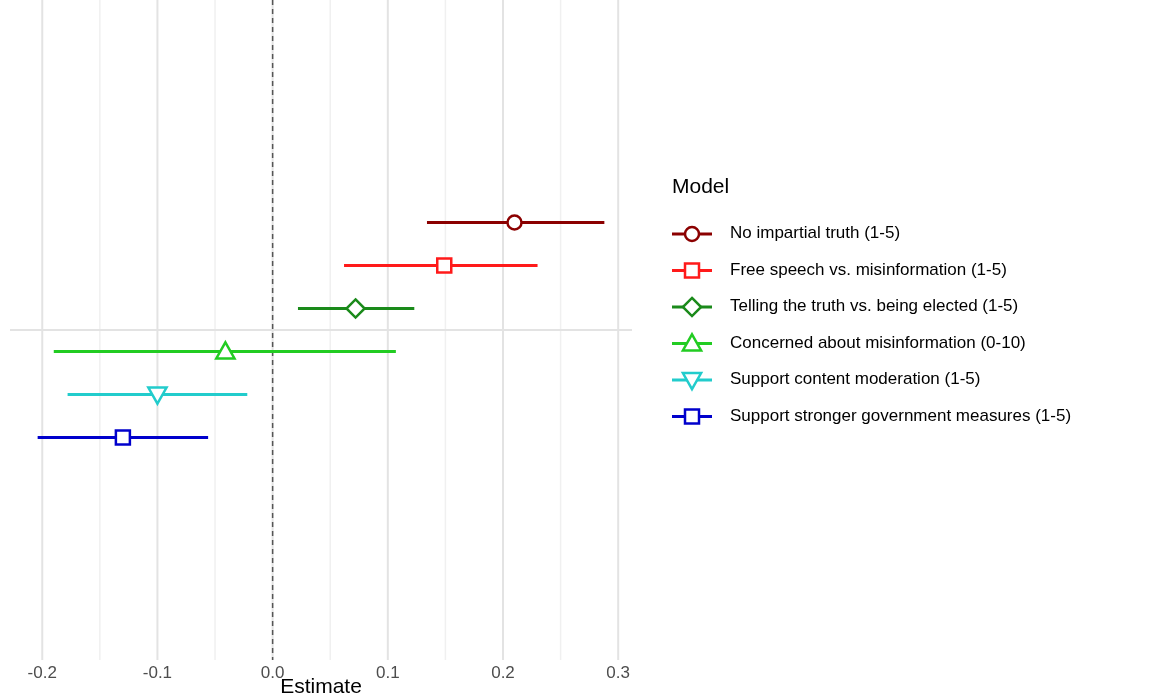 The height and width of the screenshot is (696, 1173). Describe the element at coordinates (701, 185) in the screenshot. I see `legend-title: Model` at that location.